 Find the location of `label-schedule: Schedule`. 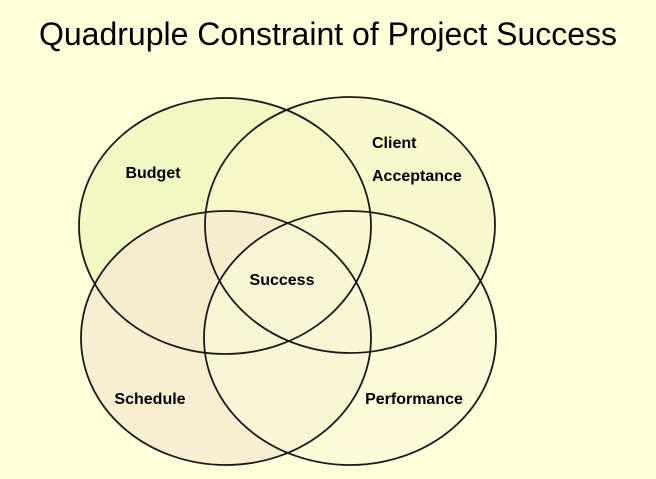

label-schedule: Schedule is located at coordinates (149, 399).